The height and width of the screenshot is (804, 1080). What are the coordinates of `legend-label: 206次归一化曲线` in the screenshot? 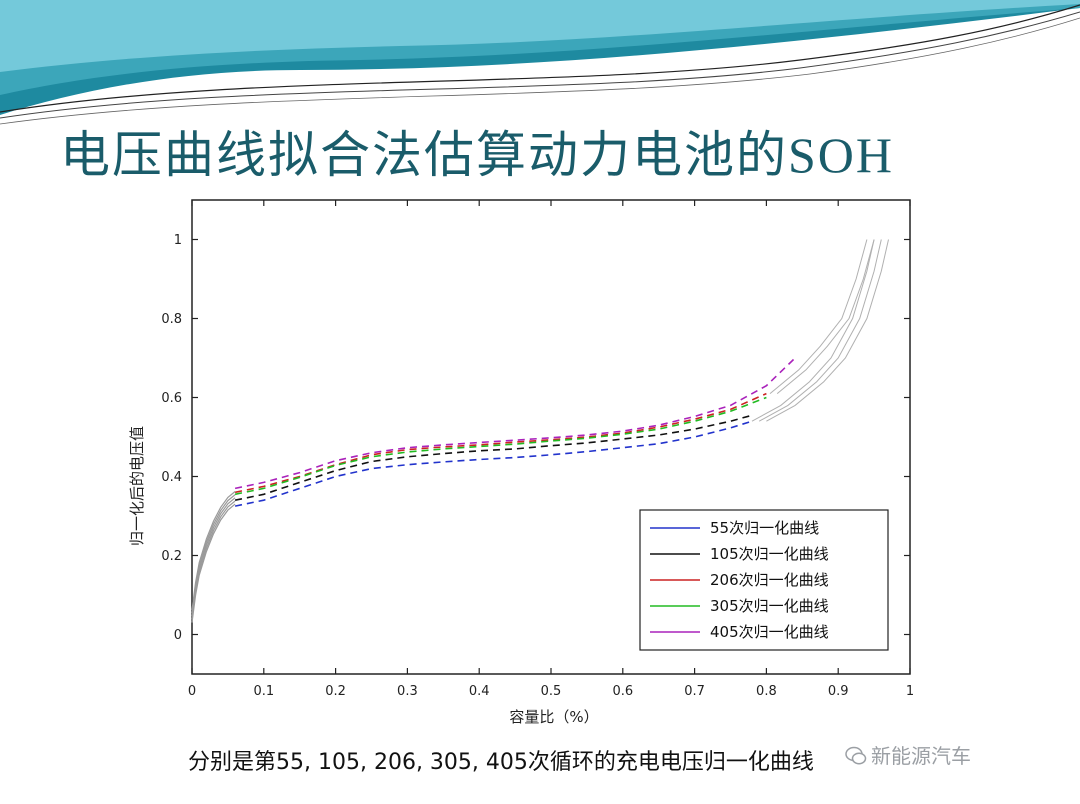 It's located at (769, 580).